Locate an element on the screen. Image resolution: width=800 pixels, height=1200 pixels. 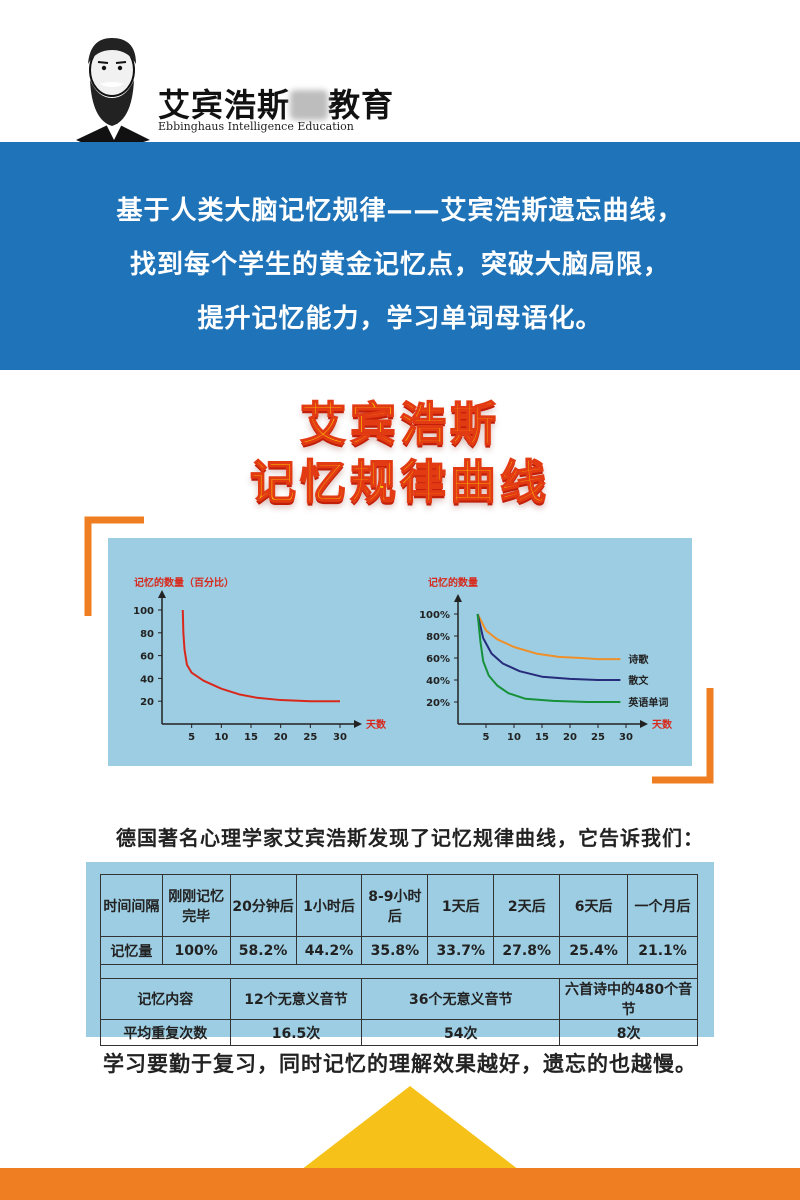
interval-header: 时间间隔 is located at coordinates (131, 905).